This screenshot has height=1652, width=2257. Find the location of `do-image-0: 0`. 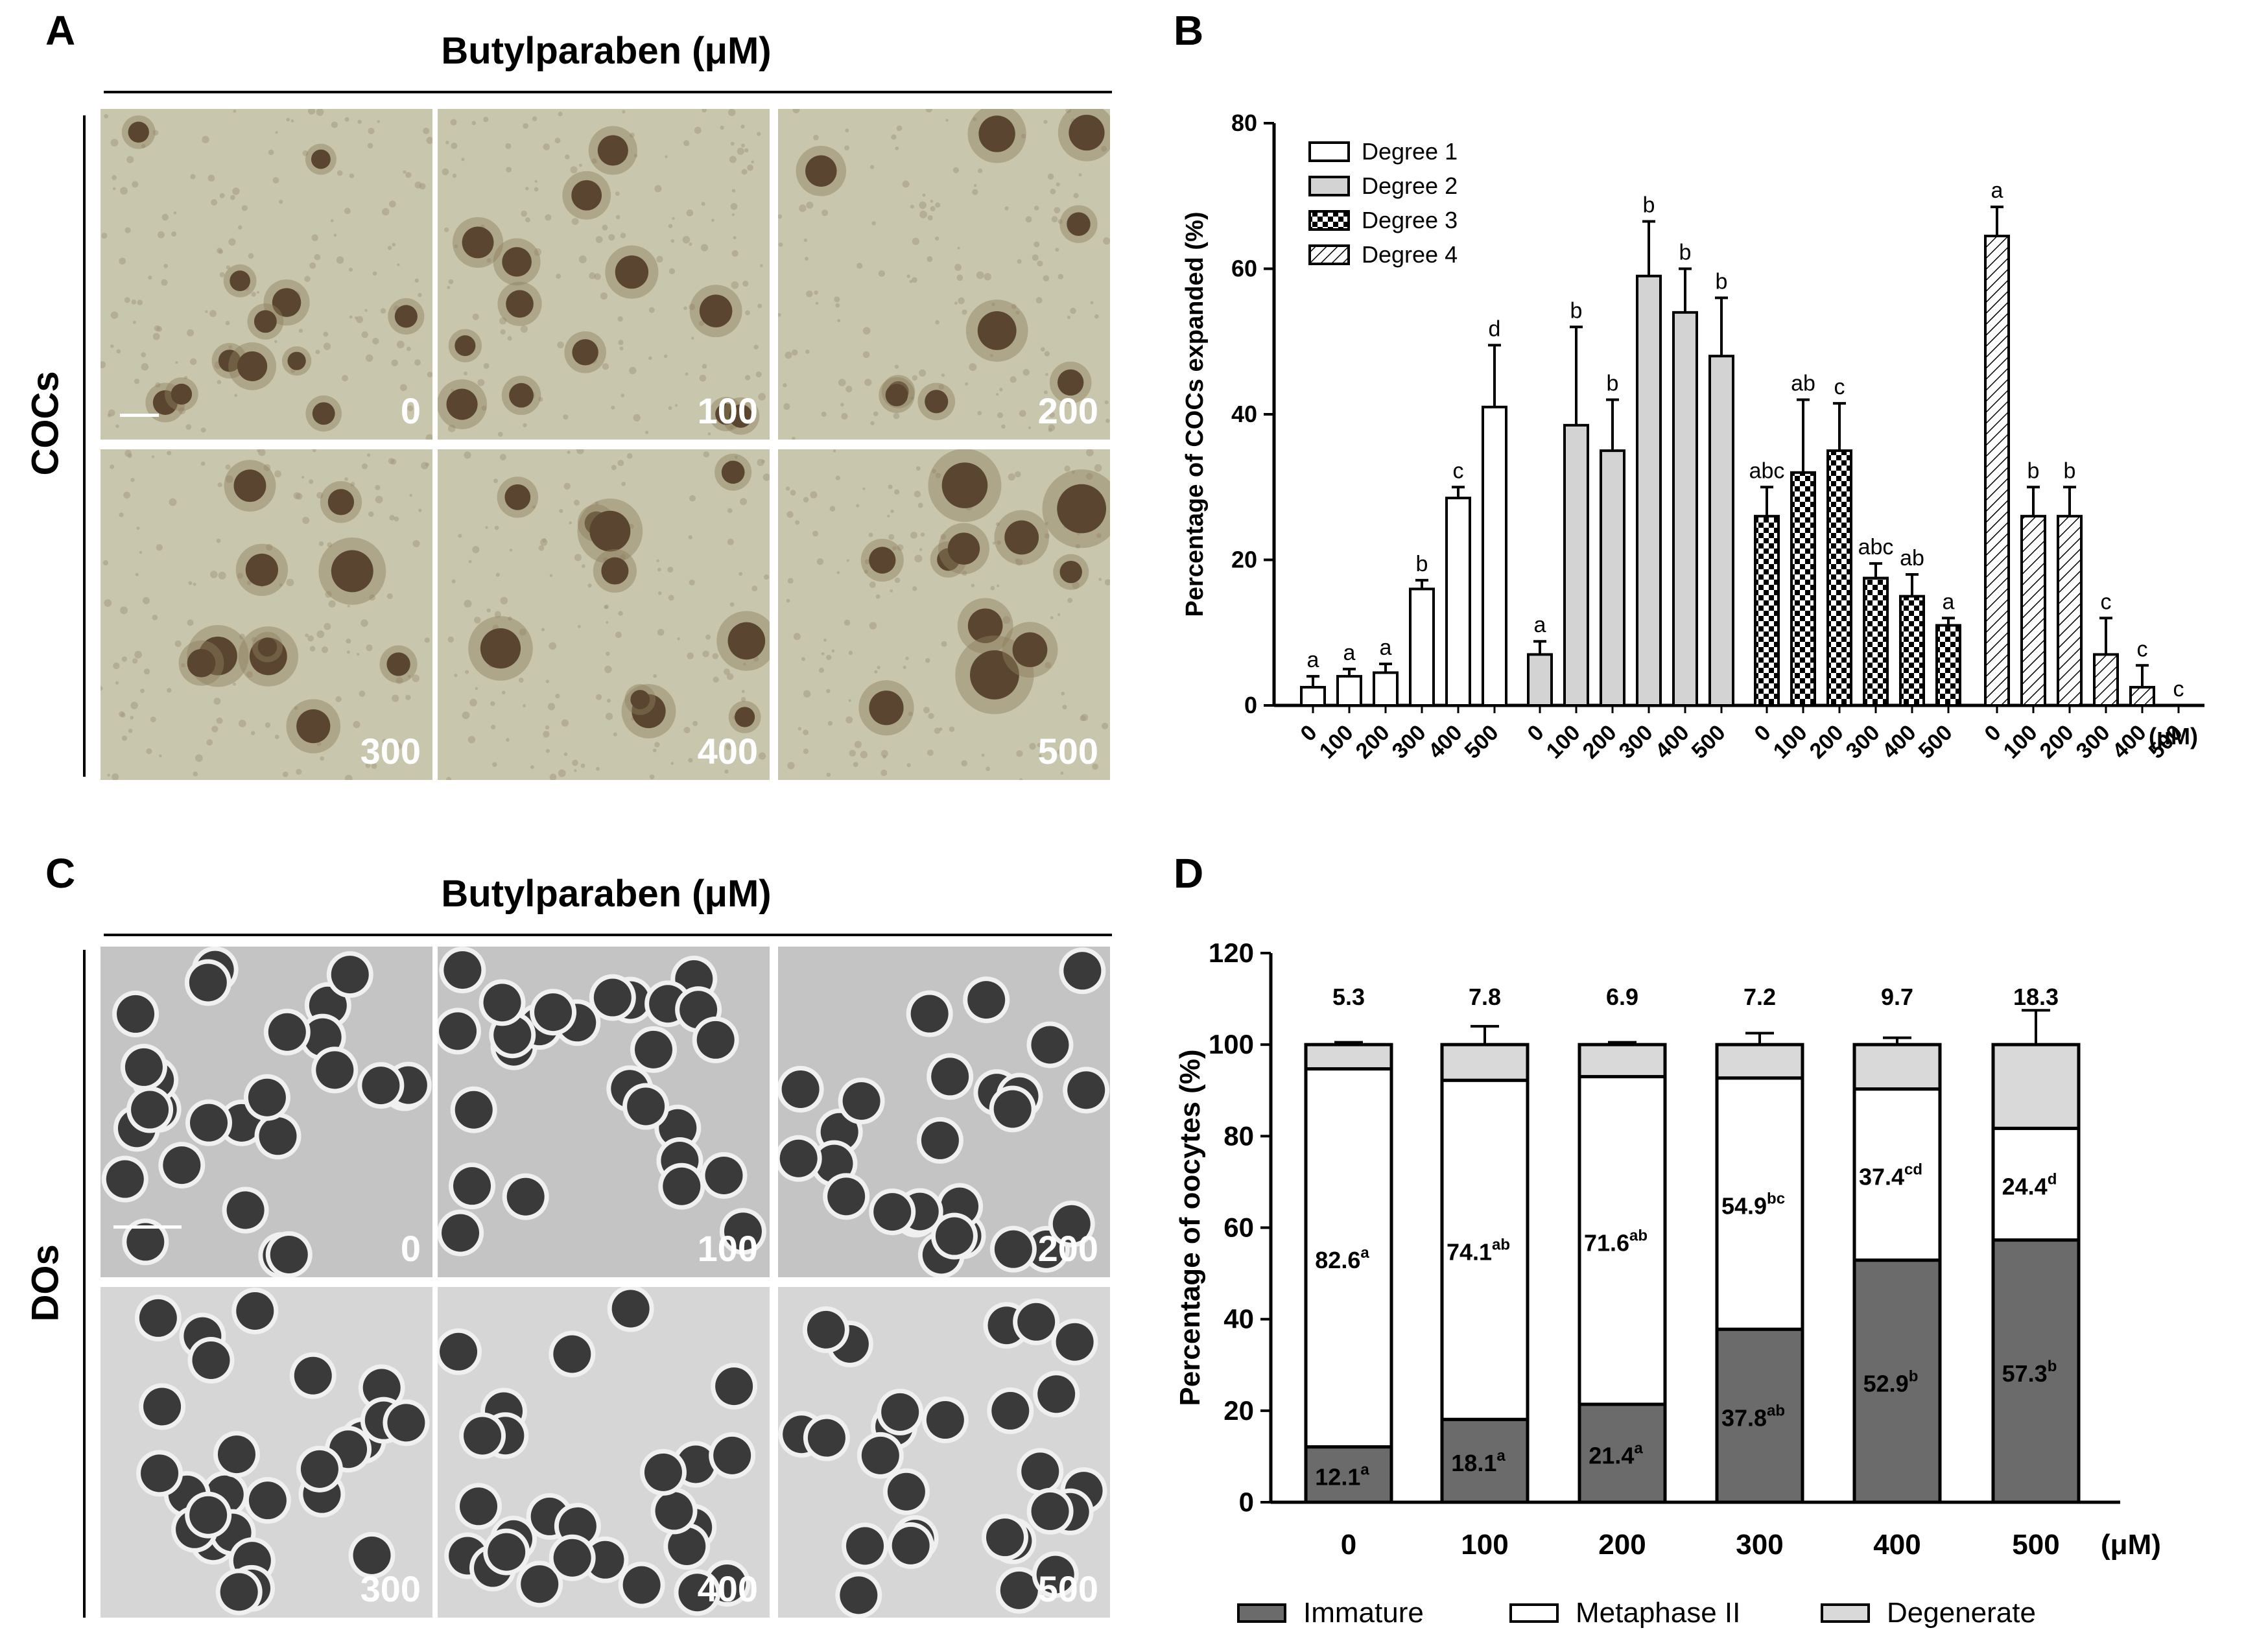

do-image-0: 0 is located at coordinates (266, 1112).